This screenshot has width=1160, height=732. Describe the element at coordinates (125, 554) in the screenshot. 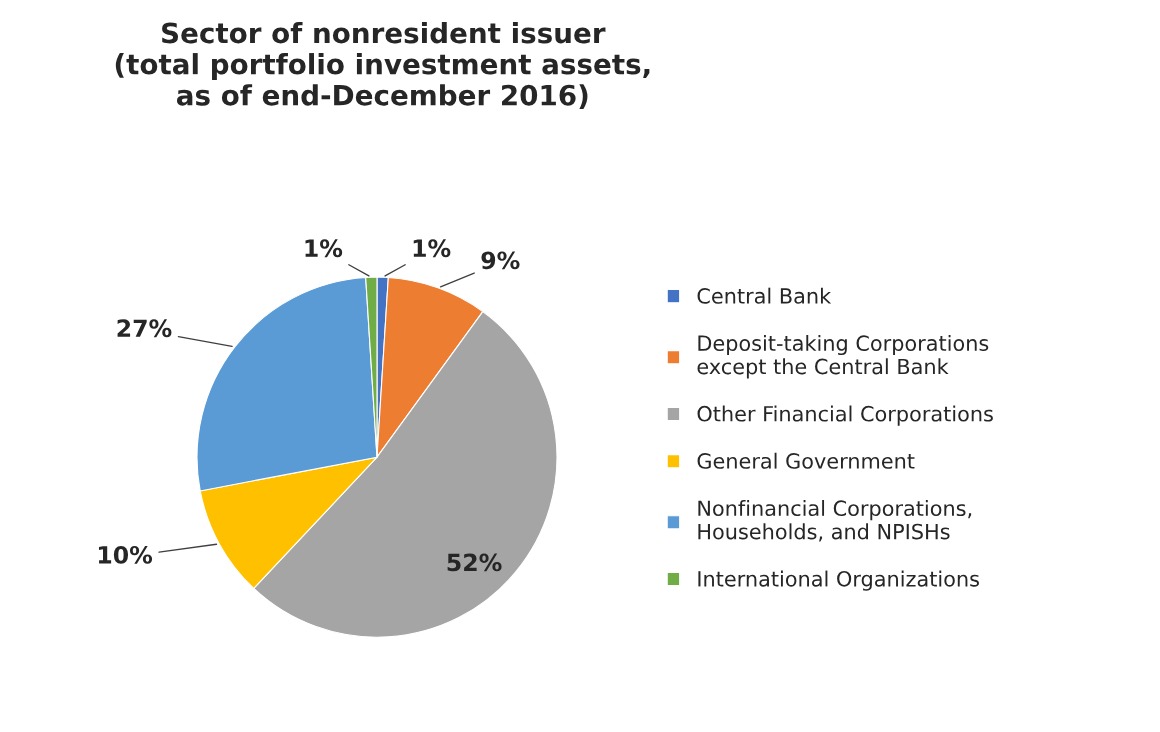

I see `data-label: 10%` at that location.